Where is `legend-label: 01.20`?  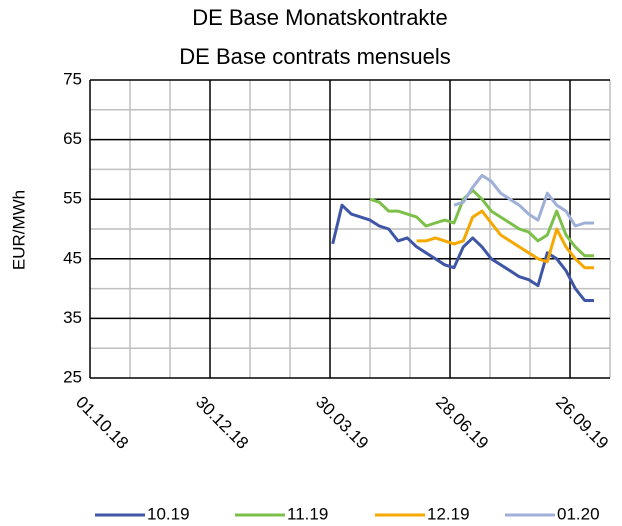
legend-label: 01.20 is located at coordinates (578, 513).